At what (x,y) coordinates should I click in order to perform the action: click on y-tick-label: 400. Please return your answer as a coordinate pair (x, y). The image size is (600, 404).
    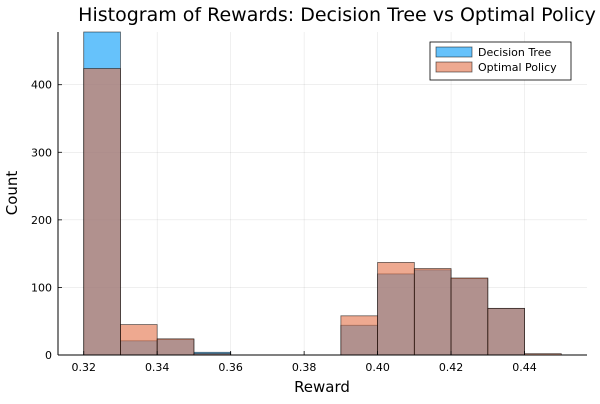
    Looking at the image, I should click on (41, 85).